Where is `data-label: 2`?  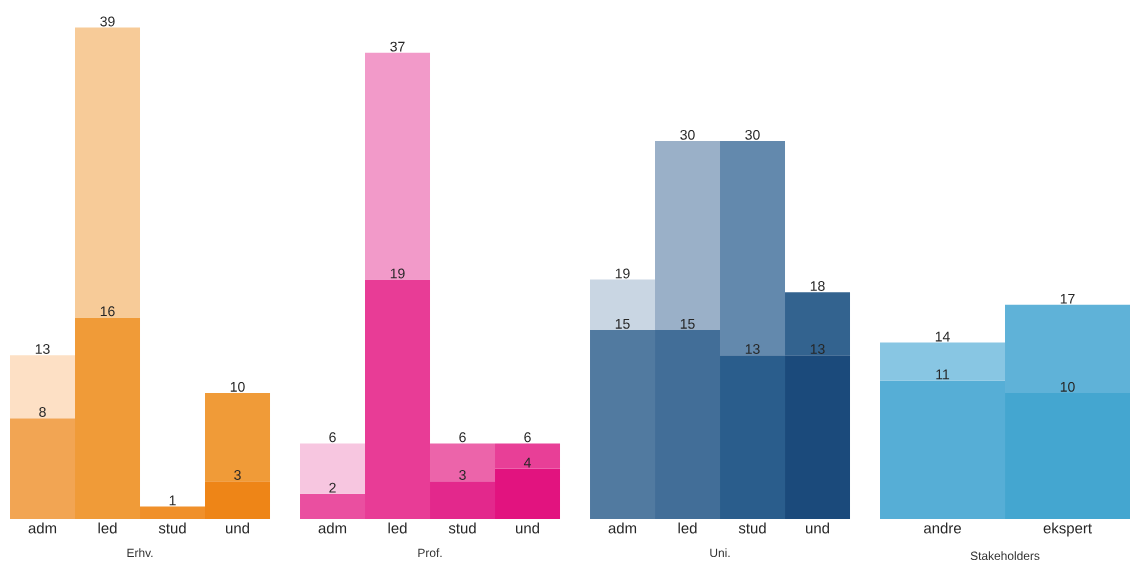 data-label: 2 is located at coordinates (332, 487).